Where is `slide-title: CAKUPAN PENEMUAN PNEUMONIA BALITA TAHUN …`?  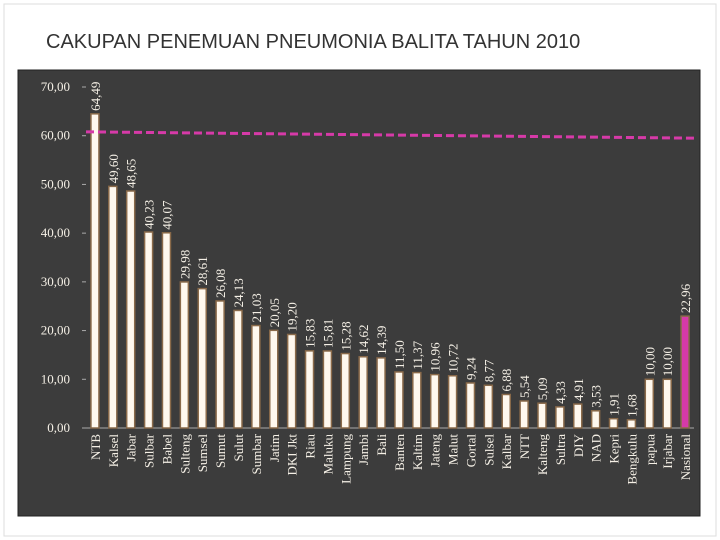
slide-title: CAKUPAN PENEMUAN PNEUMONIA BALITA TAHUN … is located at coordinates (313, 42).